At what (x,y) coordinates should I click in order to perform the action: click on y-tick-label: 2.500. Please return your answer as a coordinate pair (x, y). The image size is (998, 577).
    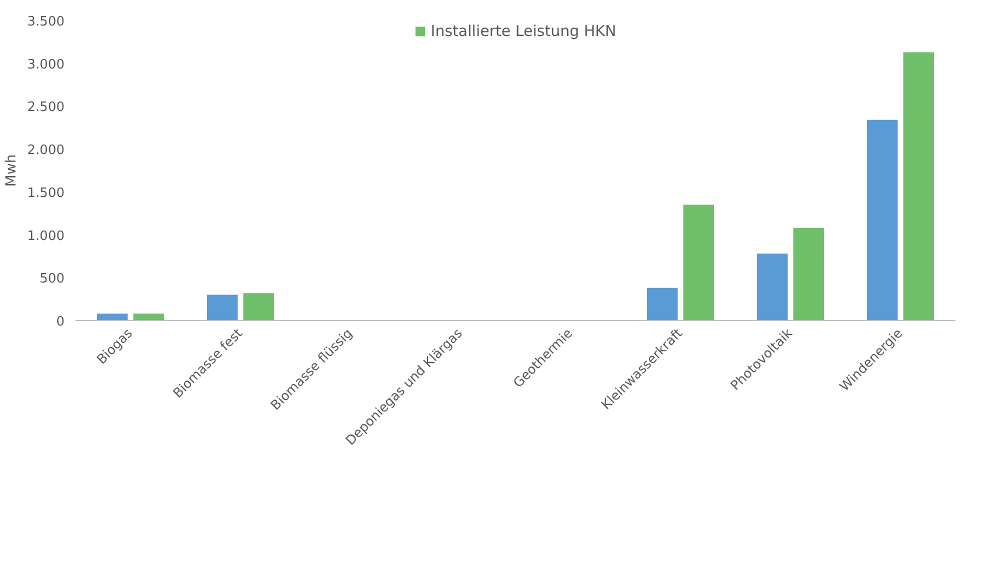
    Looking at the image, I should click on (45, 108).